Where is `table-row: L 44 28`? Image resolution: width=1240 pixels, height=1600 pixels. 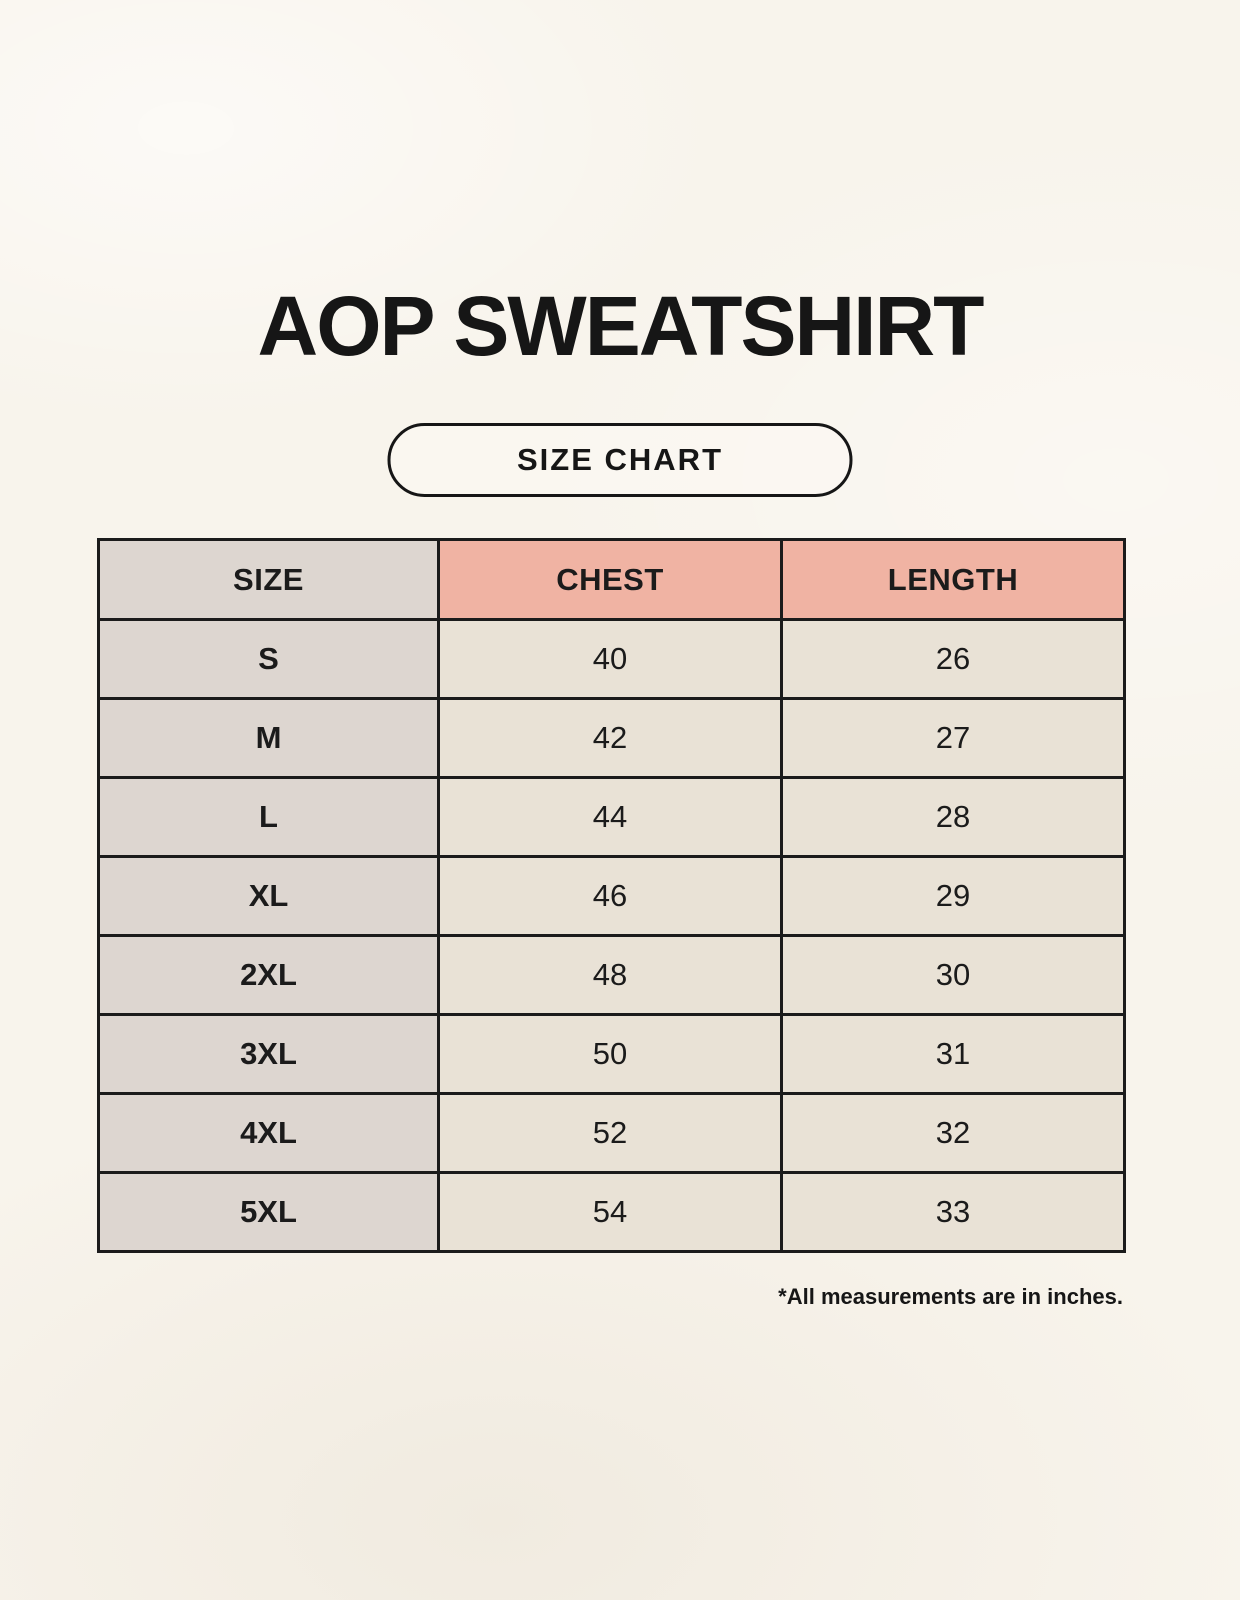
table-row: L 44 28 is located at coordinates (611, 817).